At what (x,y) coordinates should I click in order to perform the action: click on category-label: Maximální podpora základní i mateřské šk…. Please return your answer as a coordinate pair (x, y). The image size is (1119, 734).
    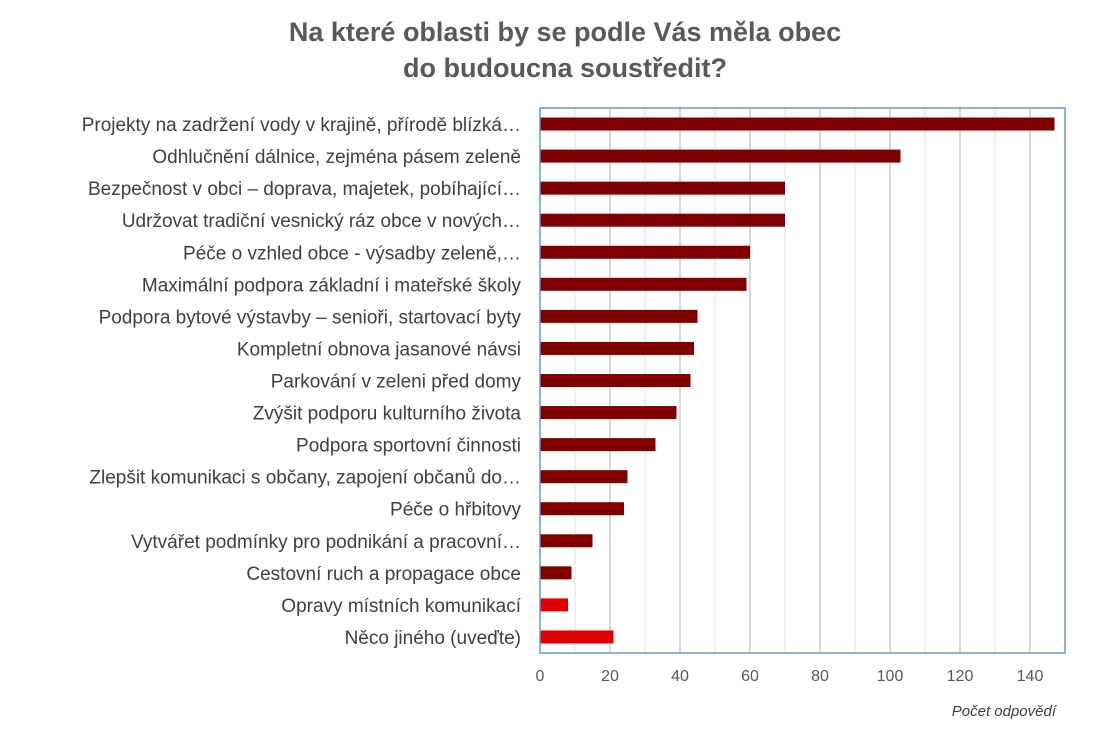
    Looking at the image, I should click on (332, 285).